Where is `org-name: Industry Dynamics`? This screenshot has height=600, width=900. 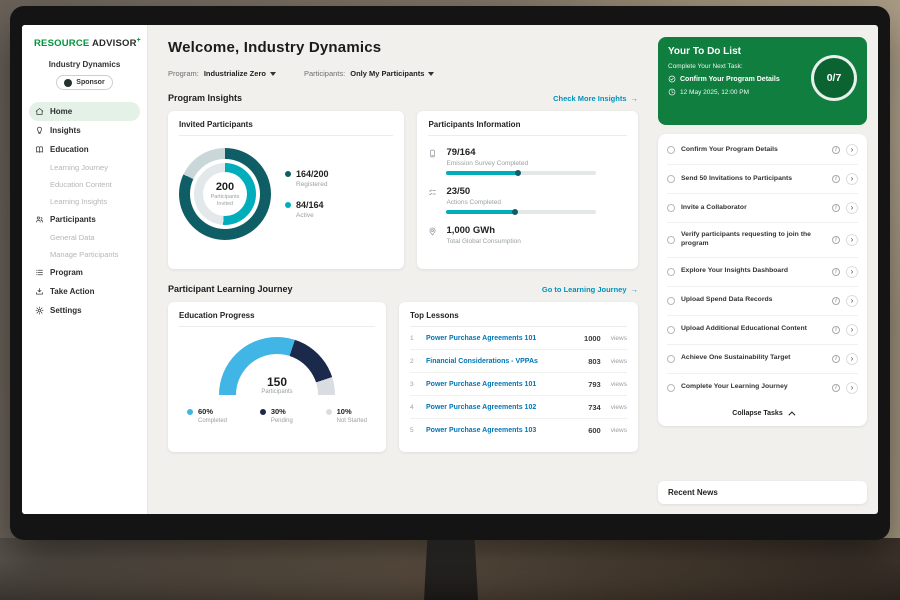 org-name: Industry Dynamics is located at coordinates (84, 65).